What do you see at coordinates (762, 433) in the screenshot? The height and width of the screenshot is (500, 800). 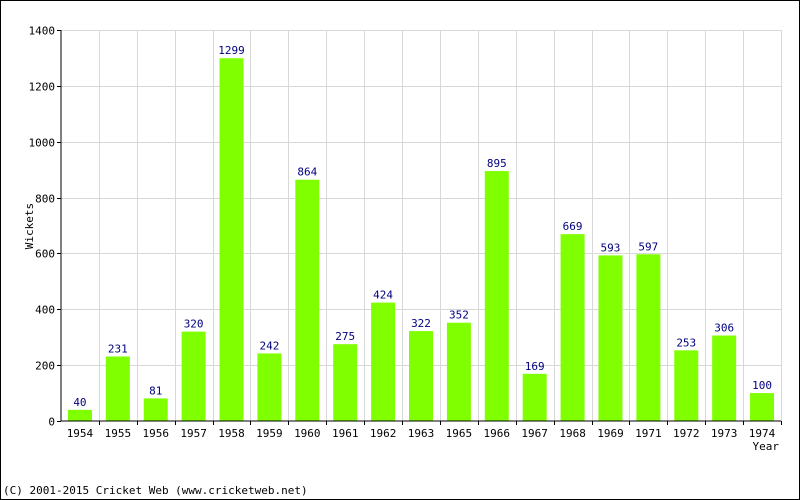 I see `x-tick-label: 1974` at bounding box center [762, 433].